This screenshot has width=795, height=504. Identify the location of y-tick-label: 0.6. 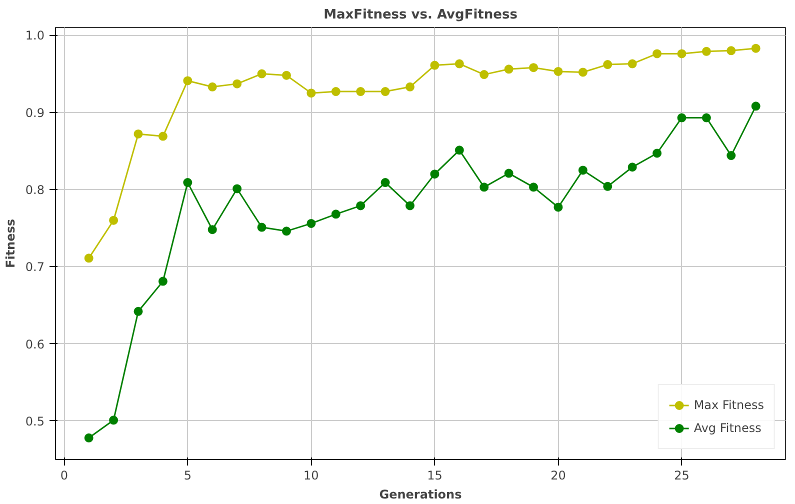
(35, 344).